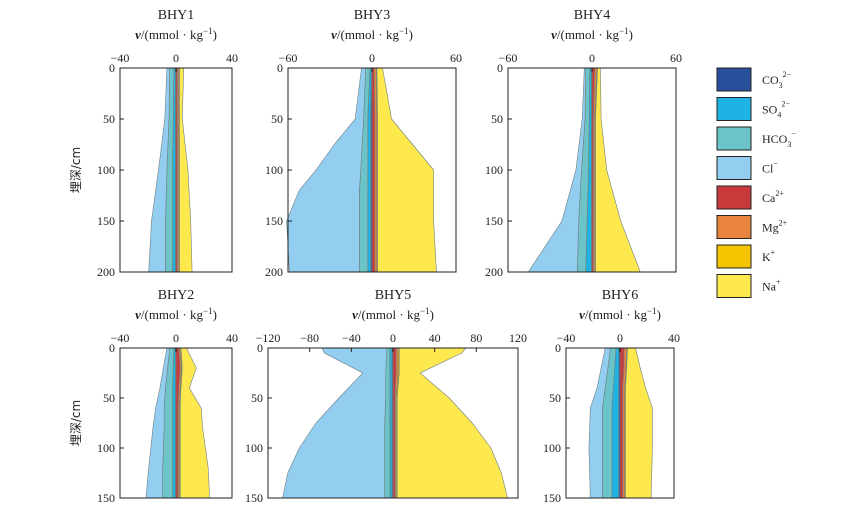 Image resolution: width=850 pixels, height=520 pixels. I want to click on legend: CO32− SO42− HCO3− Cl− Ca2+ Mg2+ K+ Na+, so click(756, 182).